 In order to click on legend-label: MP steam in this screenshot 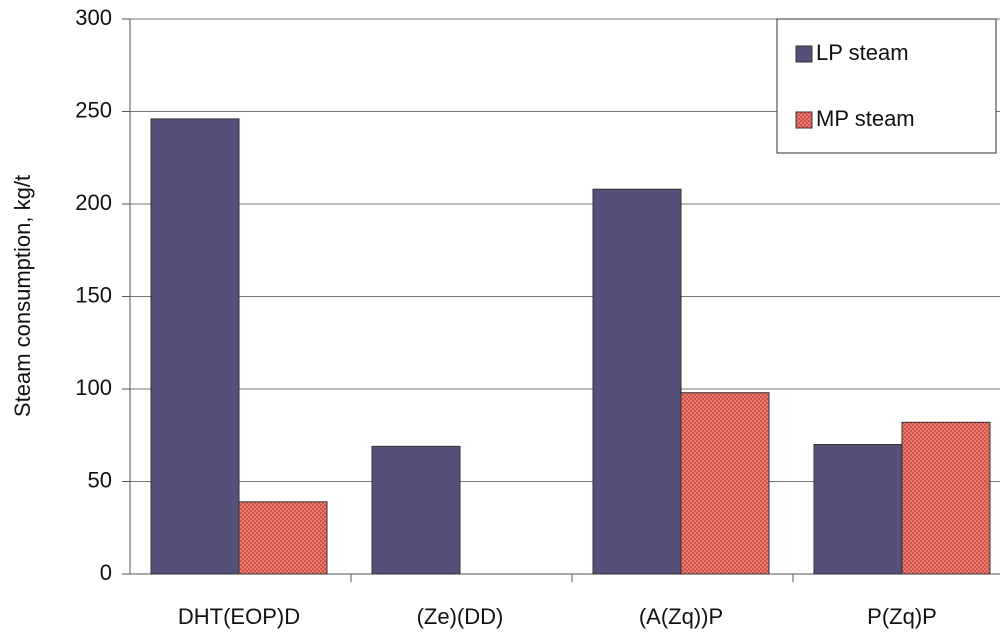, I will do `click(865, 118)`.